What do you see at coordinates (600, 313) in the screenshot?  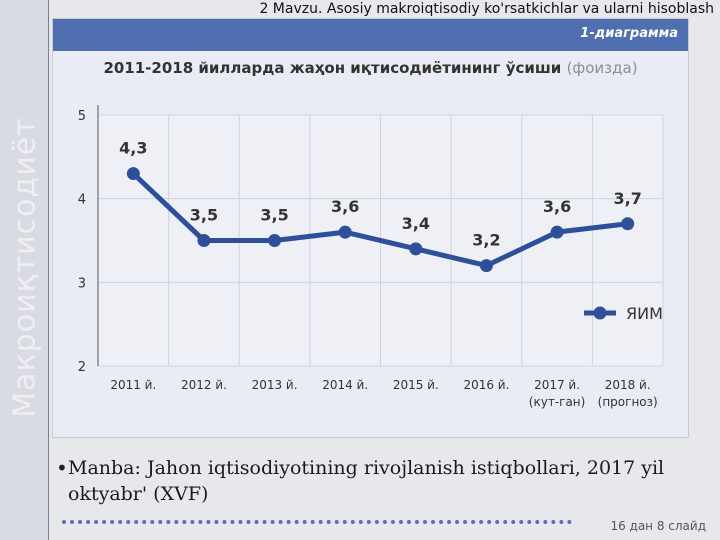 I see `legend-marker` at bounding box center [600, 313].